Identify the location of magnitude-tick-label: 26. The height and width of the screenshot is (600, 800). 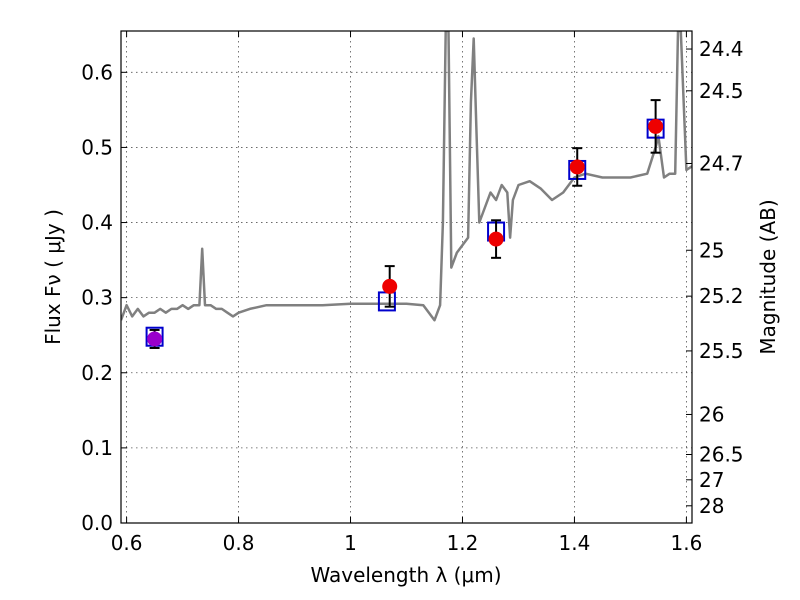
(711, 414).